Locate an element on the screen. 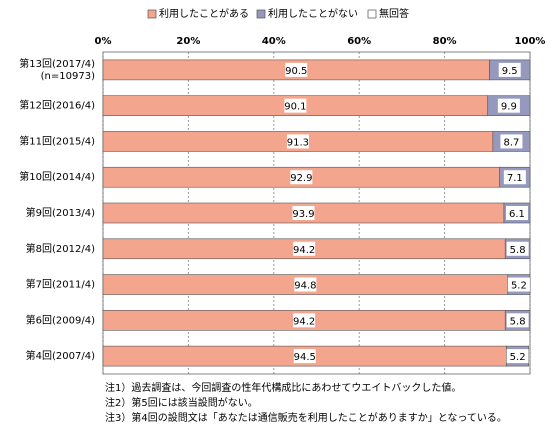  y-tick-label: 第6回(2009/4) is located at coordinates (60, 319).